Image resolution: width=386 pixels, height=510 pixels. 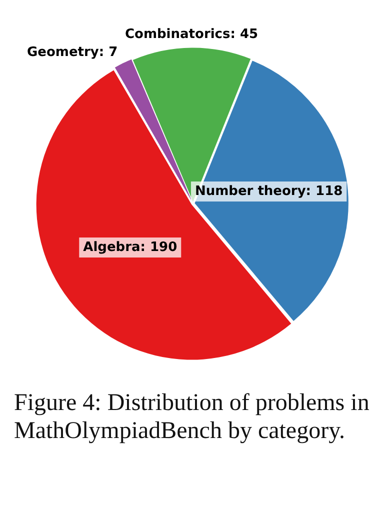 What do you see at coordinates (244, 34) in the screenshot?
I see `data-label: : 45` at bounding box center [244, 34].